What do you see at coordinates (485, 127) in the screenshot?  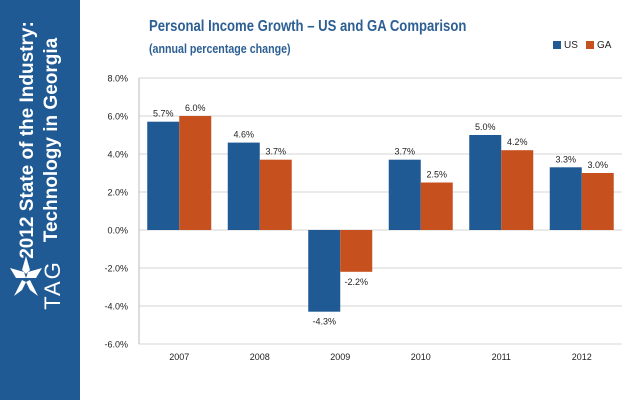 I see `data-label-us: 5.0%` at bounding box center [485, 127].